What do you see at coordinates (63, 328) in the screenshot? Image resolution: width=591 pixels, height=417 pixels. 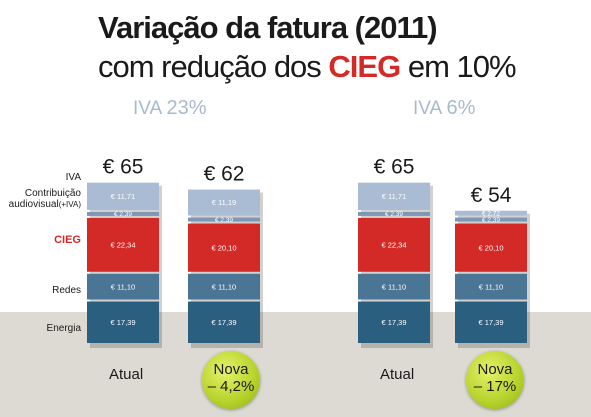 I see `row-label-energia: Energia` at bounding box center [63, 328].